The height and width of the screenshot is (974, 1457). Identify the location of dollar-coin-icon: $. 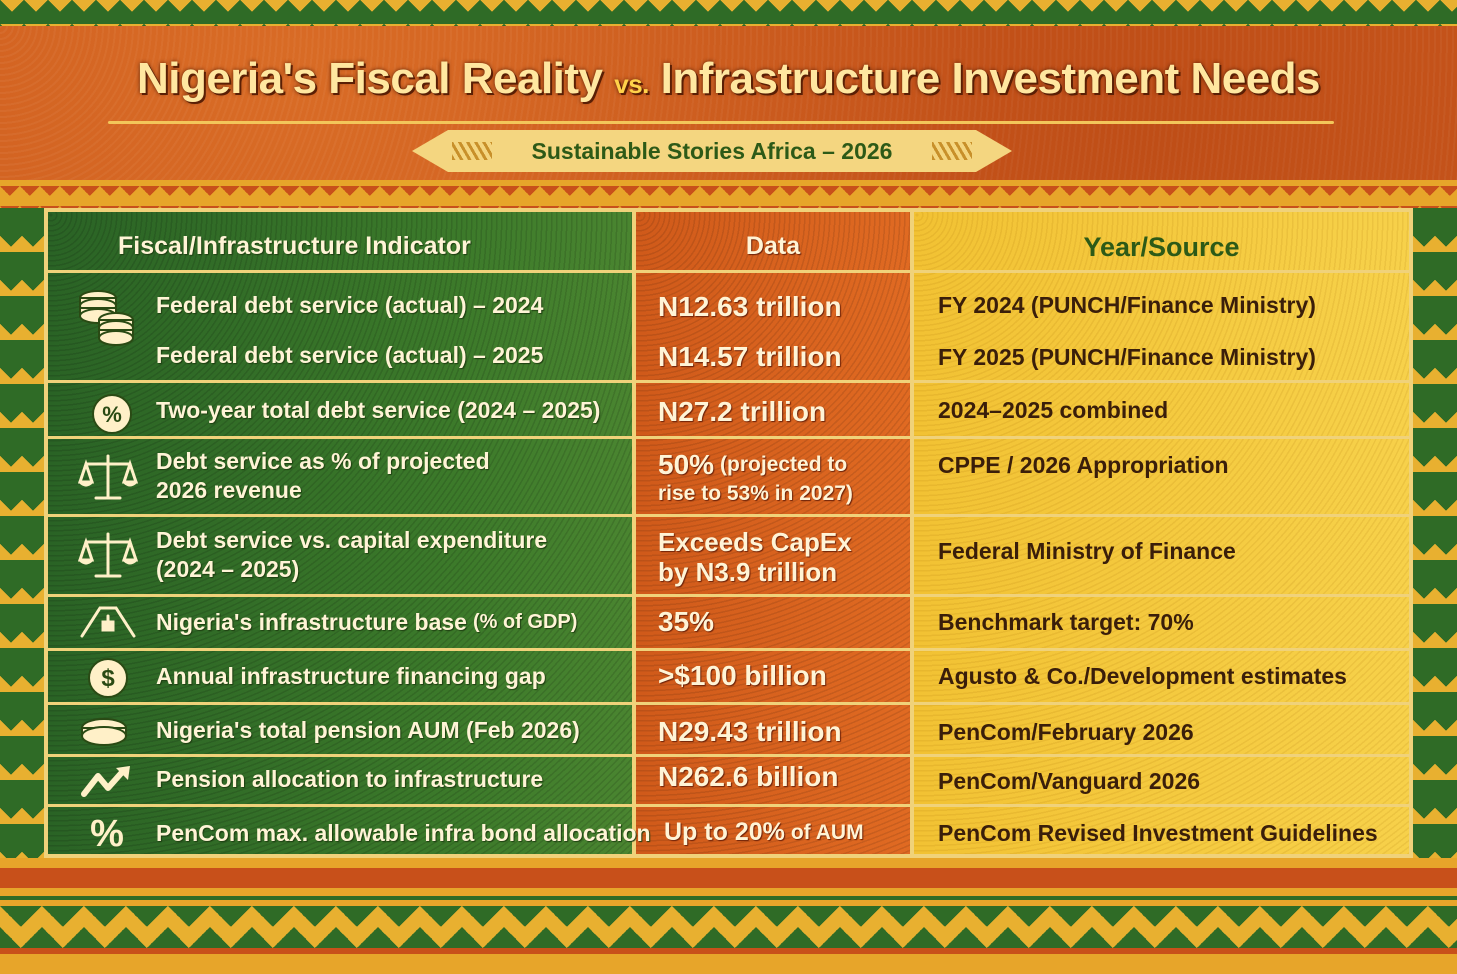
(108, 678).